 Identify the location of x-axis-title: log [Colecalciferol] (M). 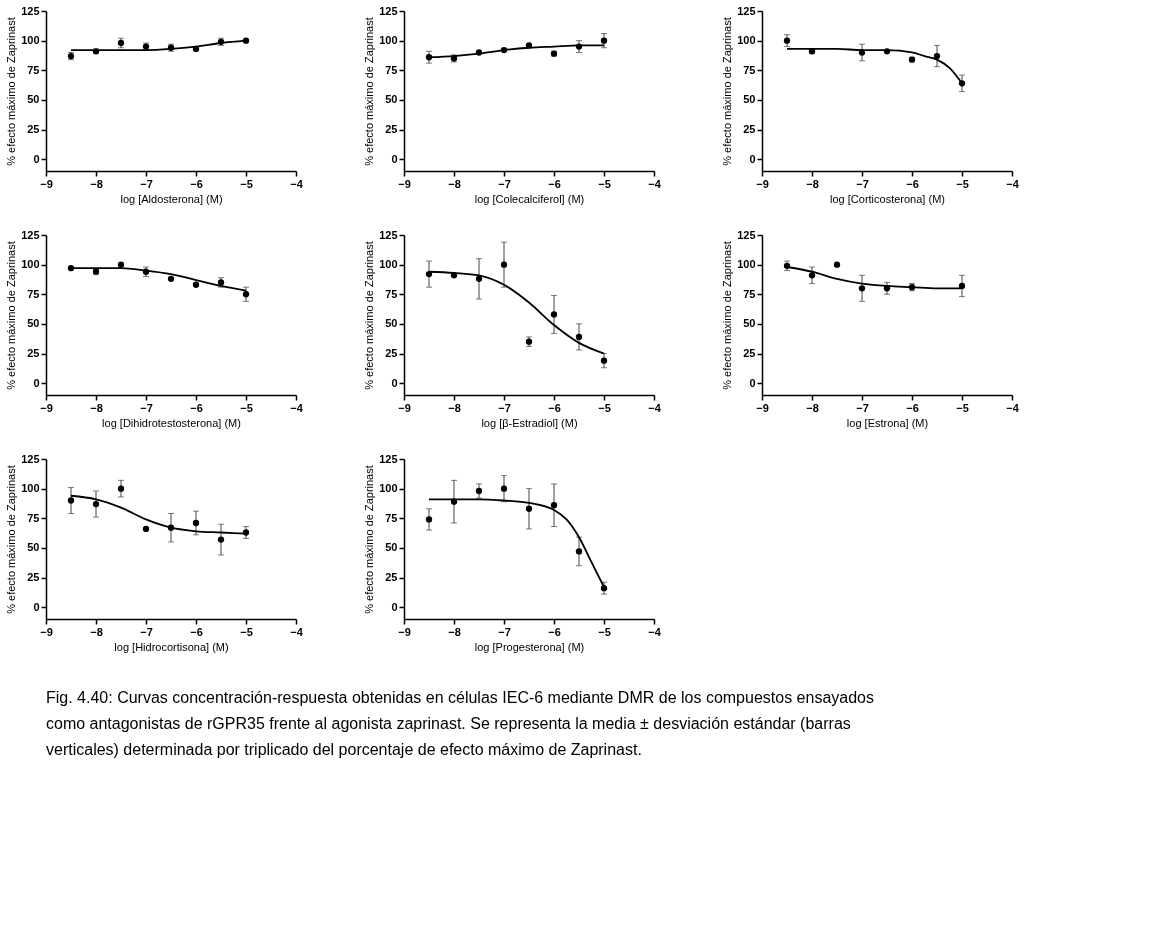
(529, 198).